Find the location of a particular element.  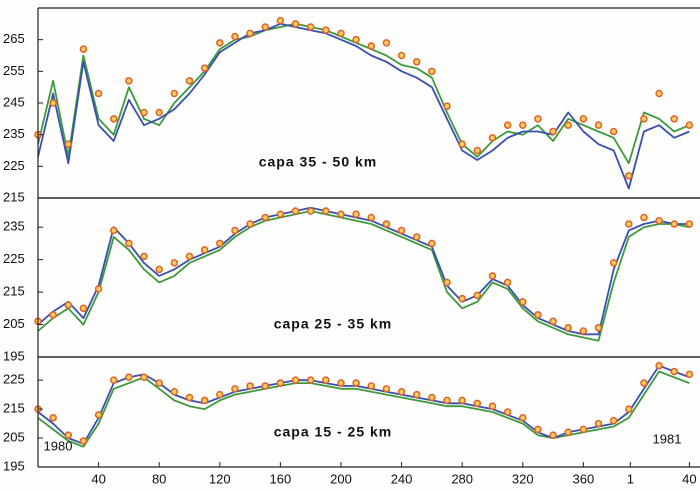

x-tick-label: 160 is located at coordinates (281, 478).